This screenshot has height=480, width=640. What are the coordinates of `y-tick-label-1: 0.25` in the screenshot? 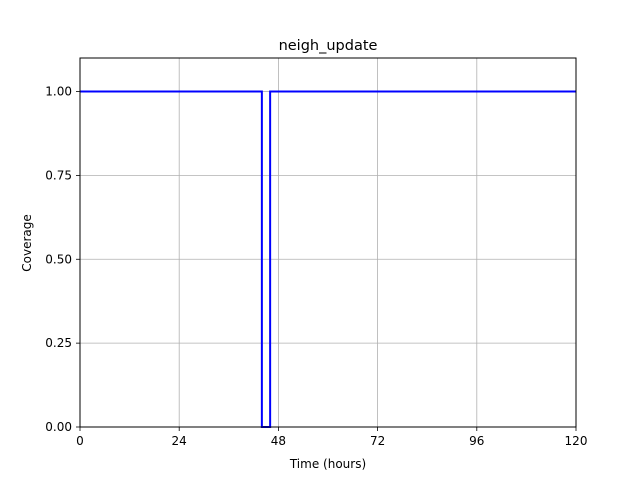 It's located at (58, 343).